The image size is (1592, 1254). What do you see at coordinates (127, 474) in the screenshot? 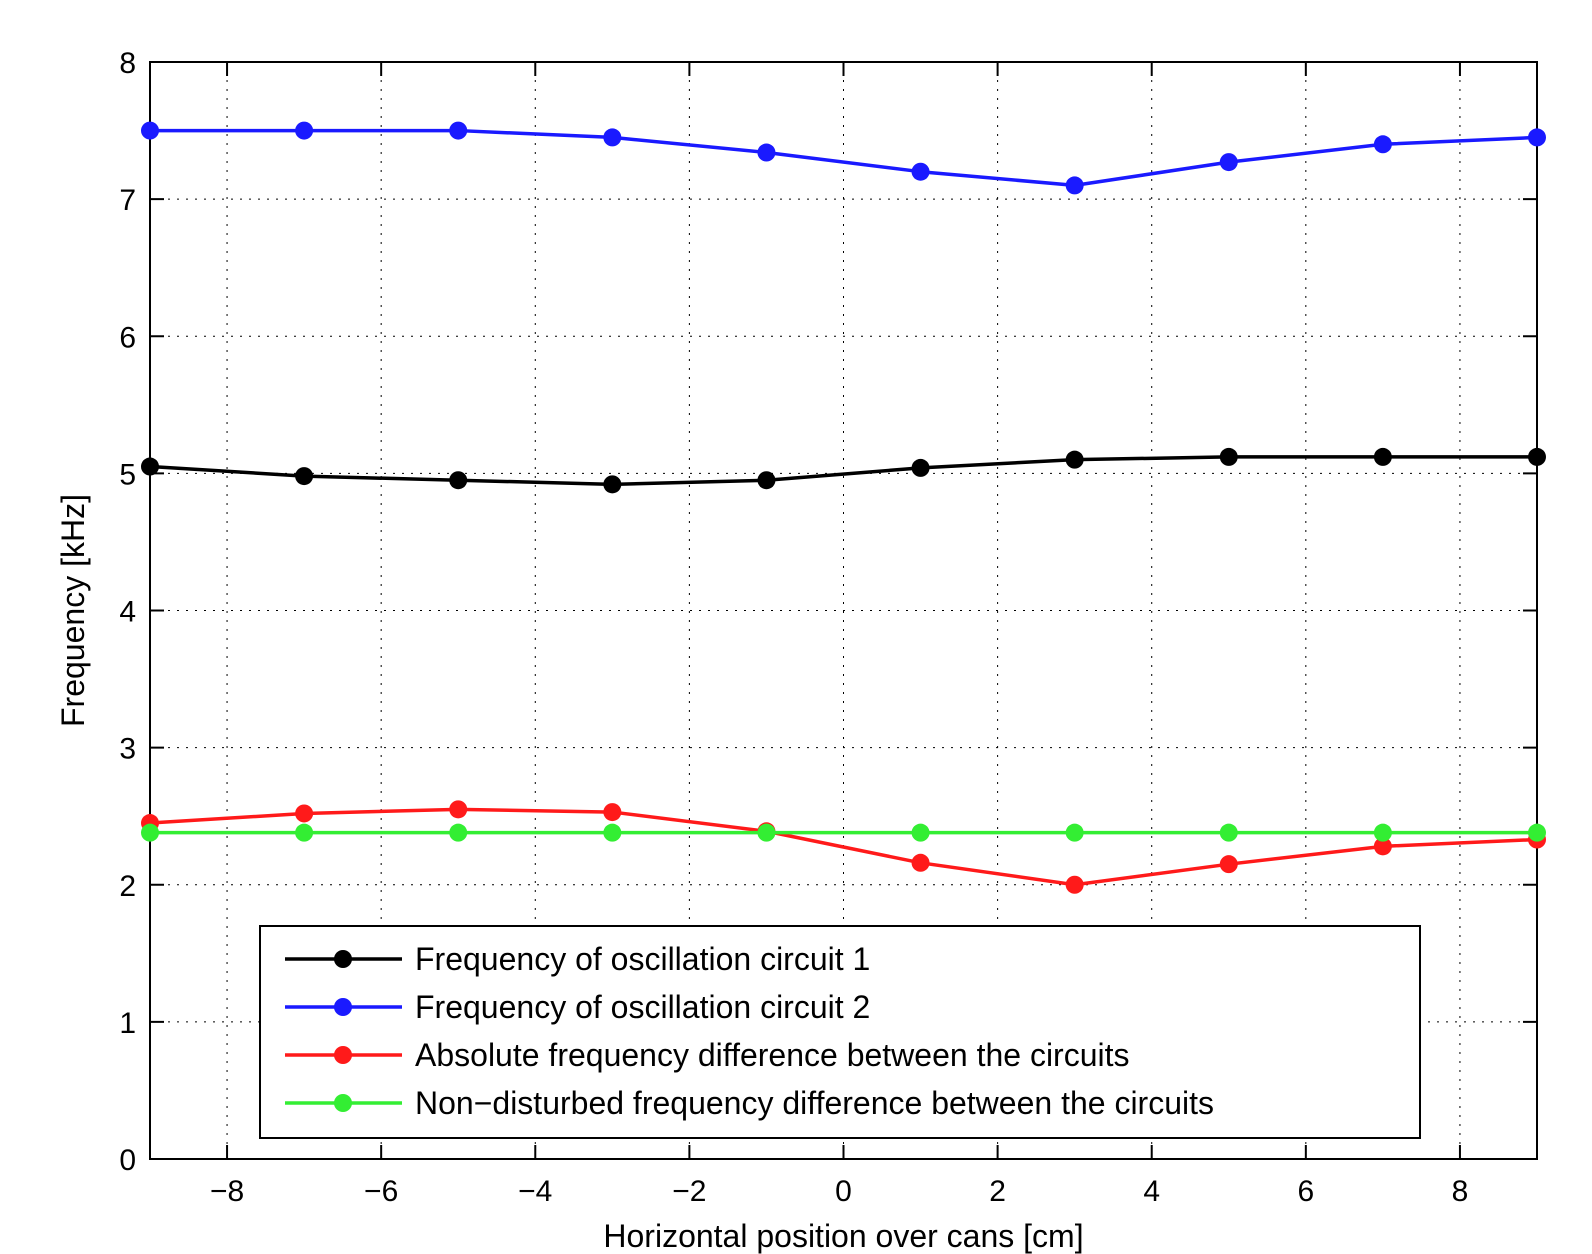
I see `y-tick-label: 5` at bounding box center [127, 474].